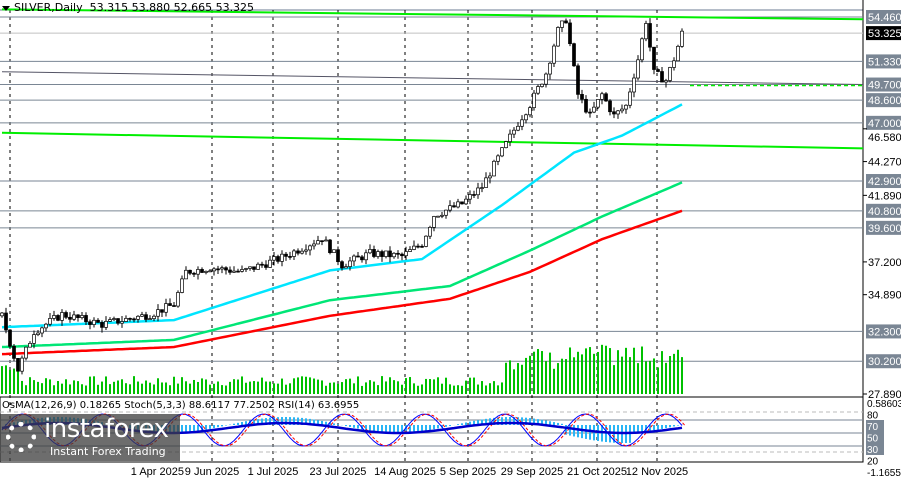 The width and height of the screenshot is (901, 480). What do you see at coordinates (273, 472) in the screenshot?
I see `date-tick-label: 1 Jul 2025` at bounding box center [273, 472].